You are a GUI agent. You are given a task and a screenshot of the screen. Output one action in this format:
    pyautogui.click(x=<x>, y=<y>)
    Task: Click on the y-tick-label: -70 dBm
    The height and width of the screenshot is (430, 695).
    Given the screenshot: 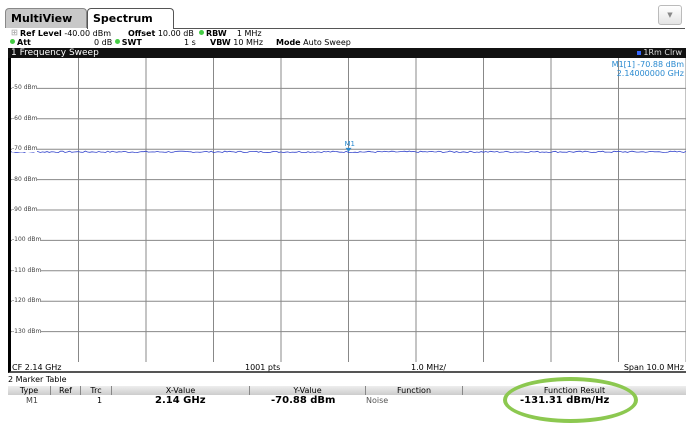 What is the action you would take?
    pyautogui.click(x=25, y=149)
    